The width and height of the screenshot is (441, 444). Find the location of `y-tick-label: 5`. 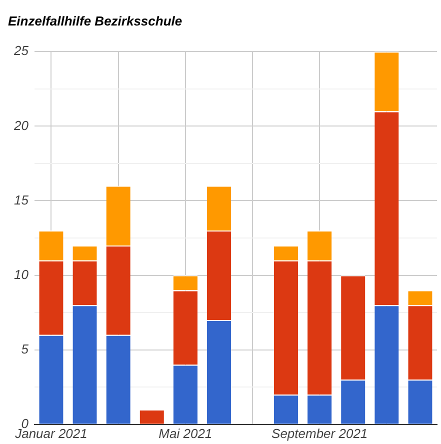

y-tick-label: 5 is located at coordinates (25, 348).